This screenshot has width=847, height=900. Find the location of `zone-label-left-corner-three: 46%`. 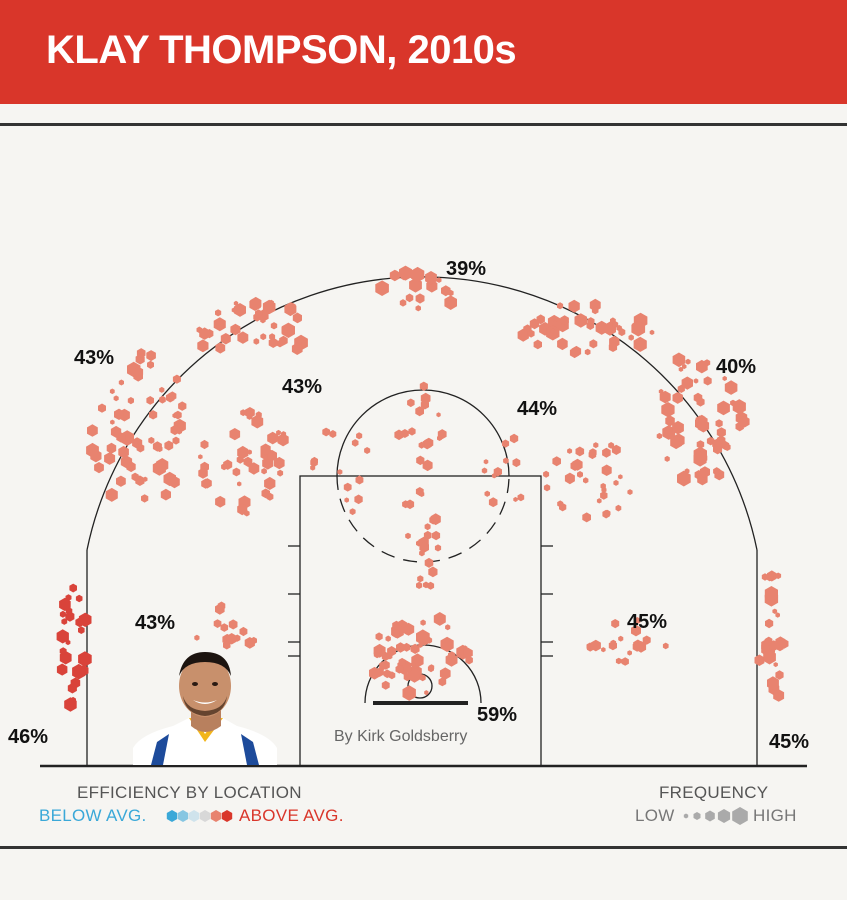

zone-label-left-corner-three: 46% is located at coordinates (28, 737).